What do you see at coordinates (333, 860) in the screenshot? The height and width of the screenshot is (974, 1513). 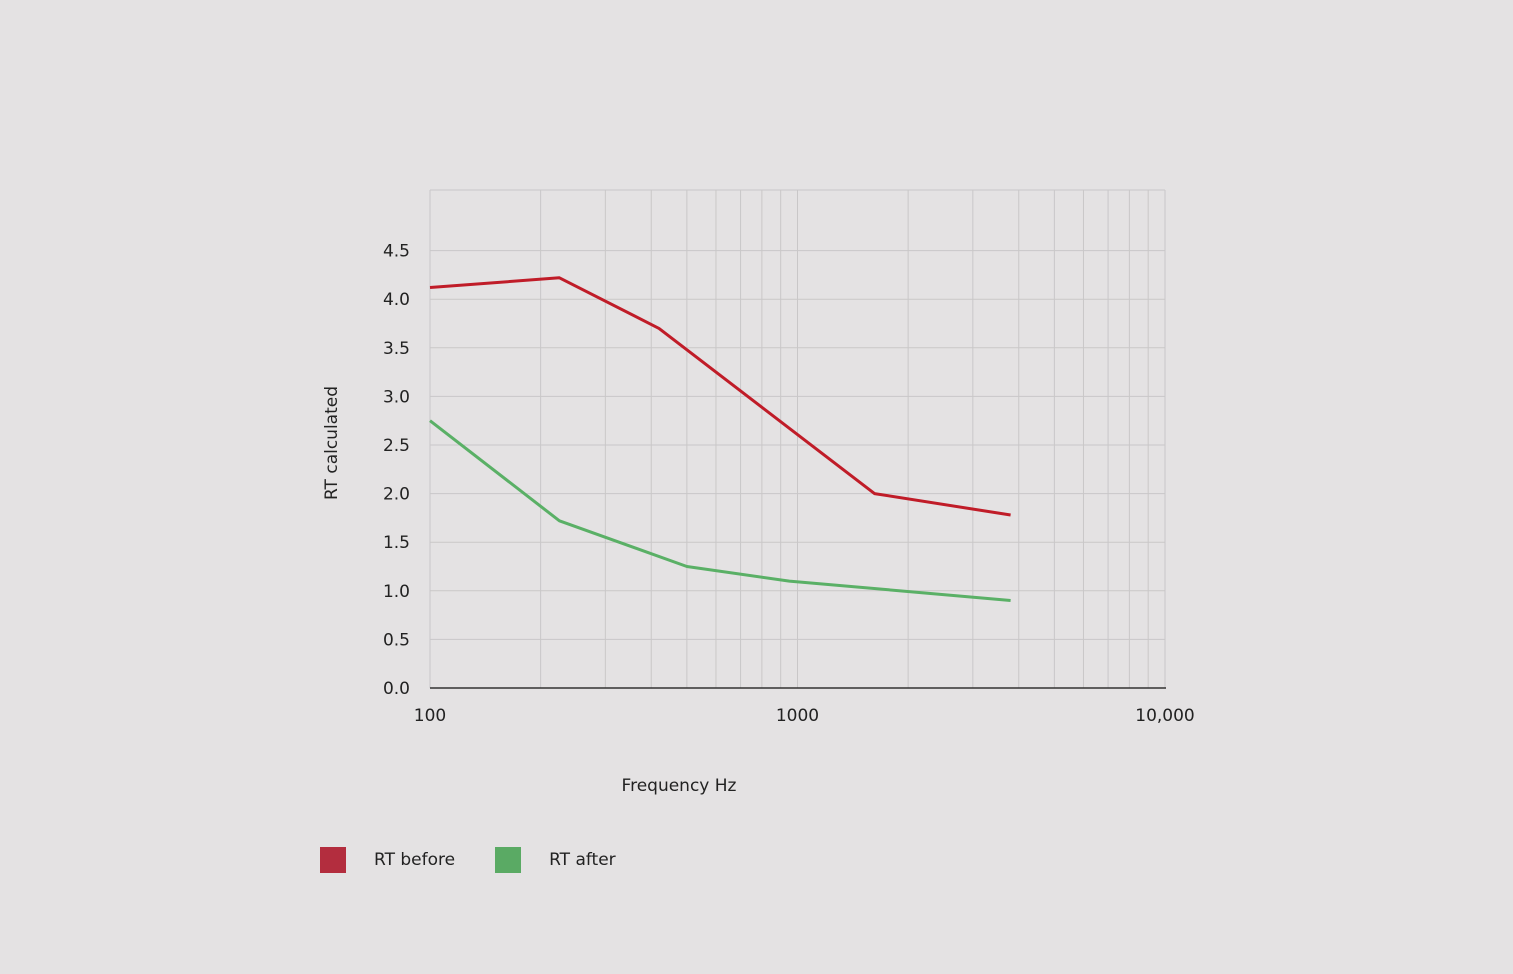 I see `legend-swatch-rt-before` at bounding box center [333, 860].